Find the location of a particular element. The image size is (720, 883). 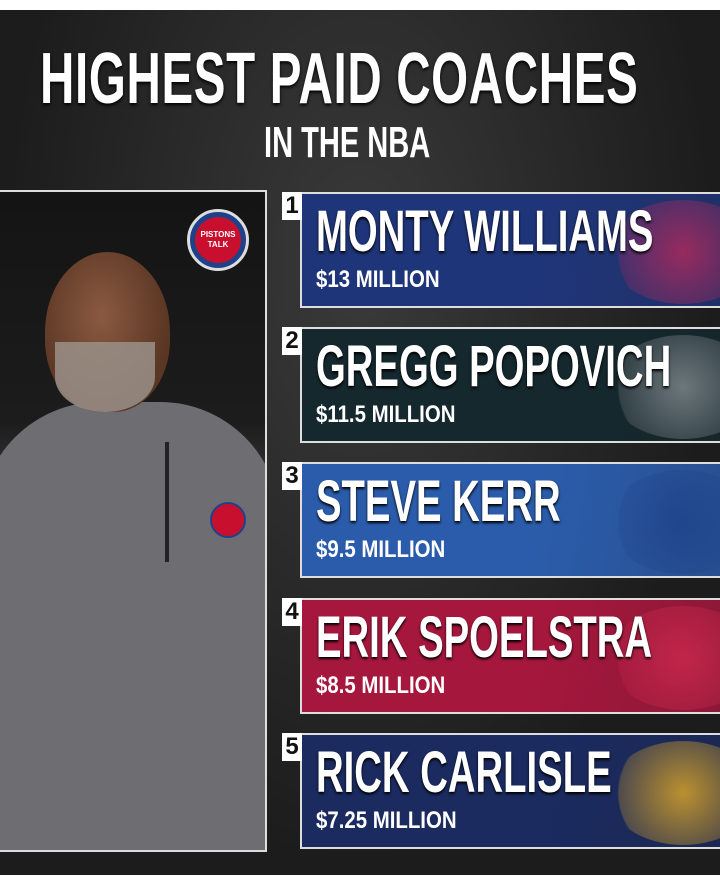

subtitle: IN THE NBA is located at coordinates (347, 142).